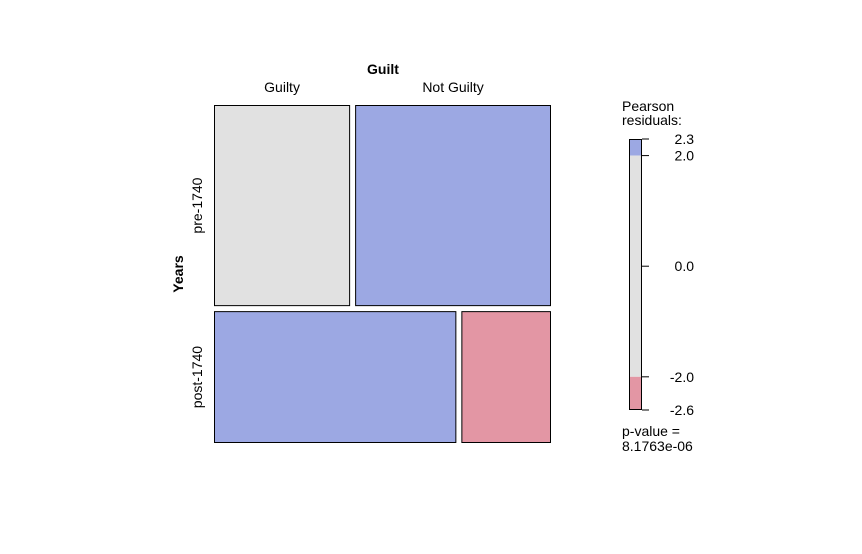 This screenshot has height=554, width=862. What do you see at coordinates (685, 139) in the screenshot?
I see `legend-tick-label: 2.3` at bounding box center [685, 139].